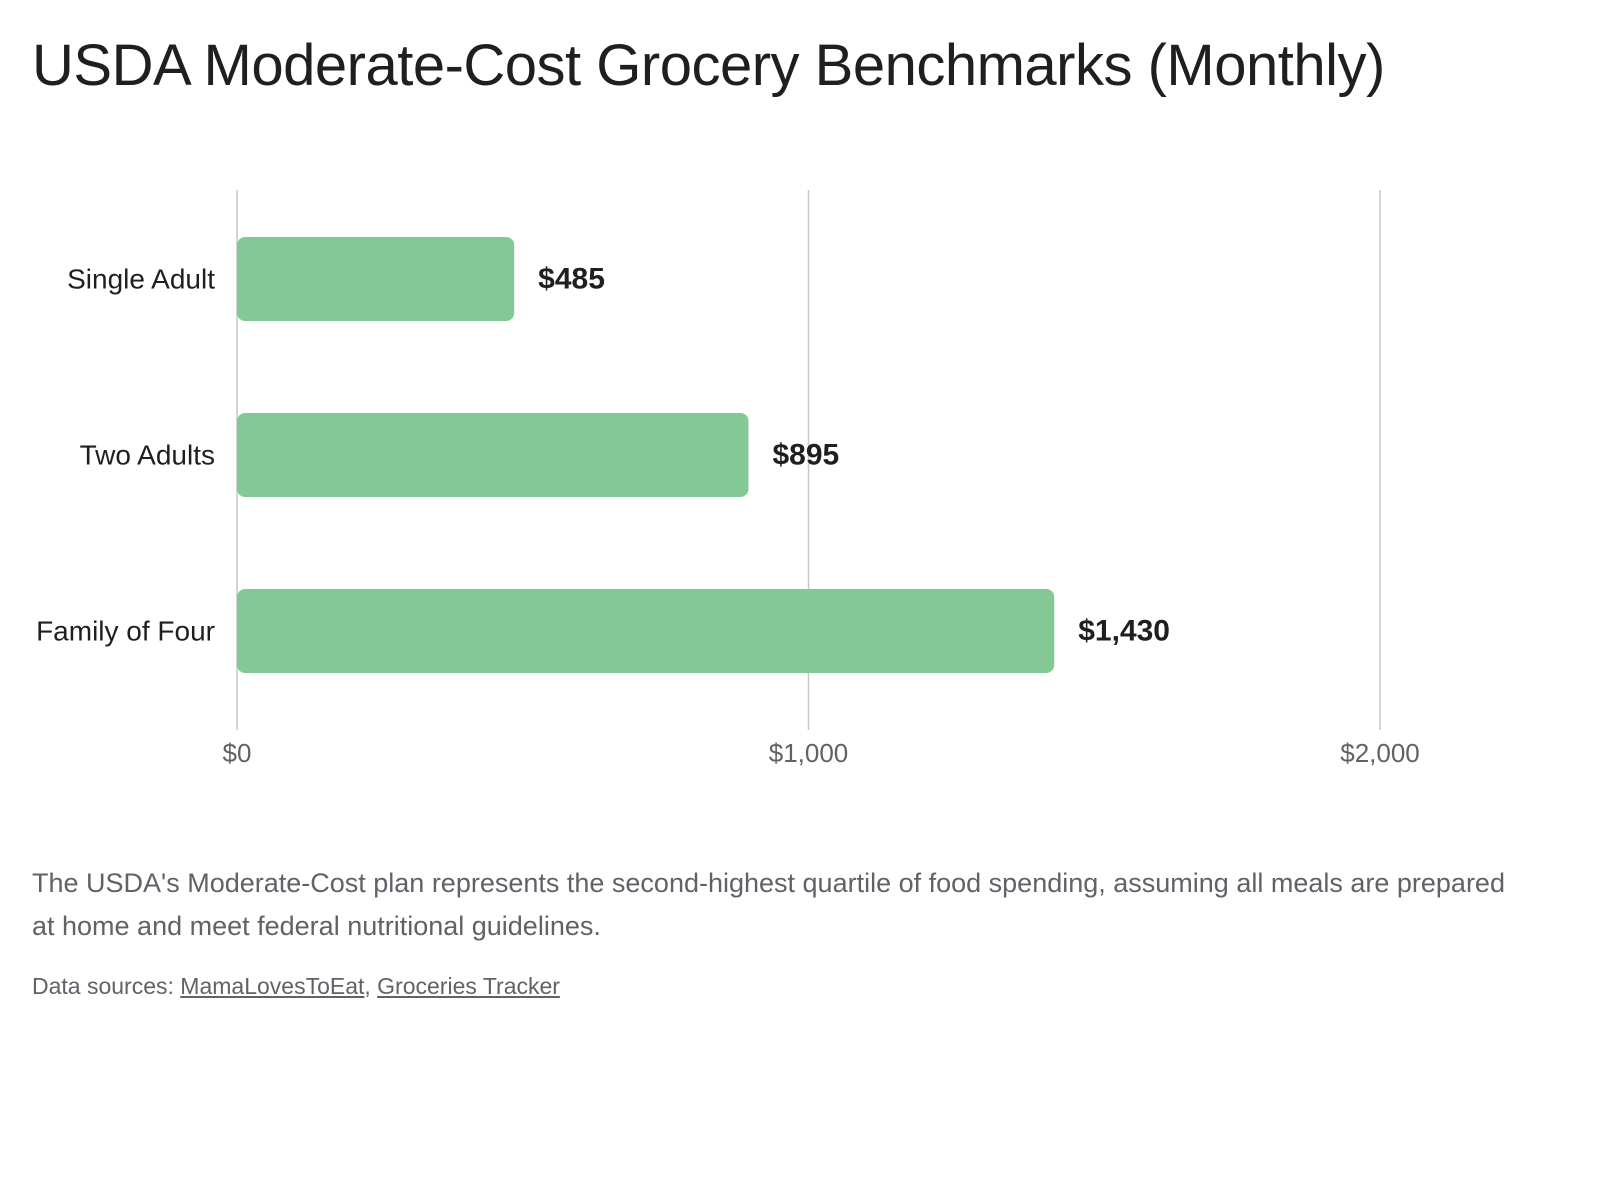 The width and height of the screenshot is (1600, 1200). What do you see at coordinates (141, 279) in the screenshot?
I see `category-label-0: Single Adult` at bounding box center [141, 279].